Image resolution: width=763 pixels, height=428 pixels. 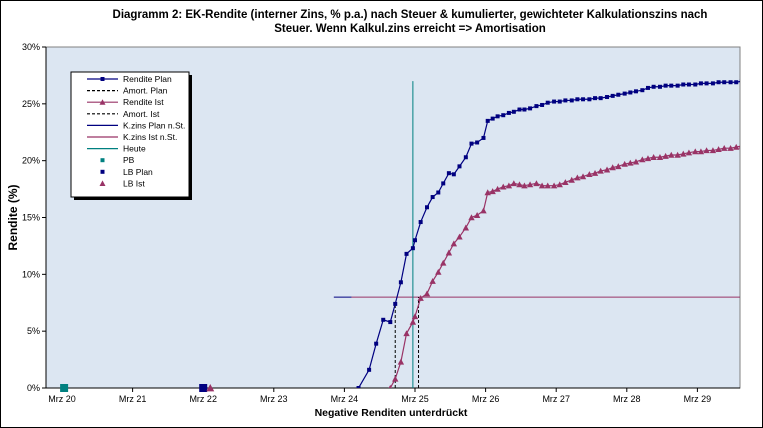 I want to click on legend-label: LB Ist, so click(x=134, y=183).